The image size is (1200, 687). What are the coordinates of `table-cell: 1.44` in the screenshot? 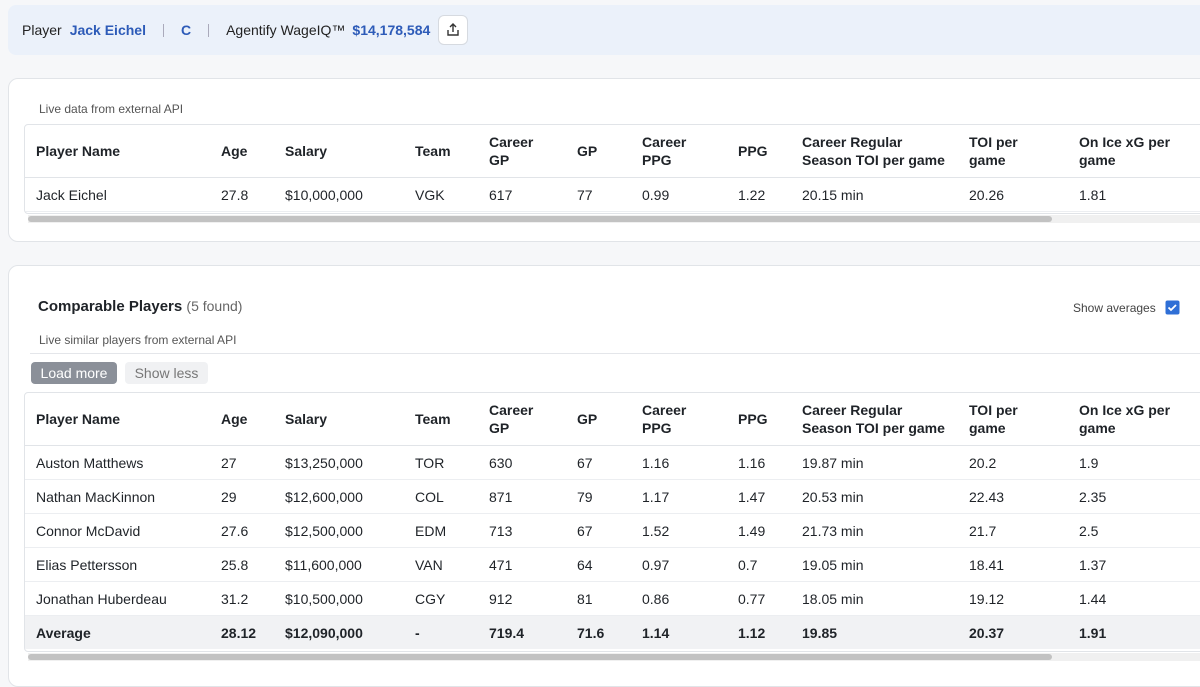 It's located at (1134, 598).